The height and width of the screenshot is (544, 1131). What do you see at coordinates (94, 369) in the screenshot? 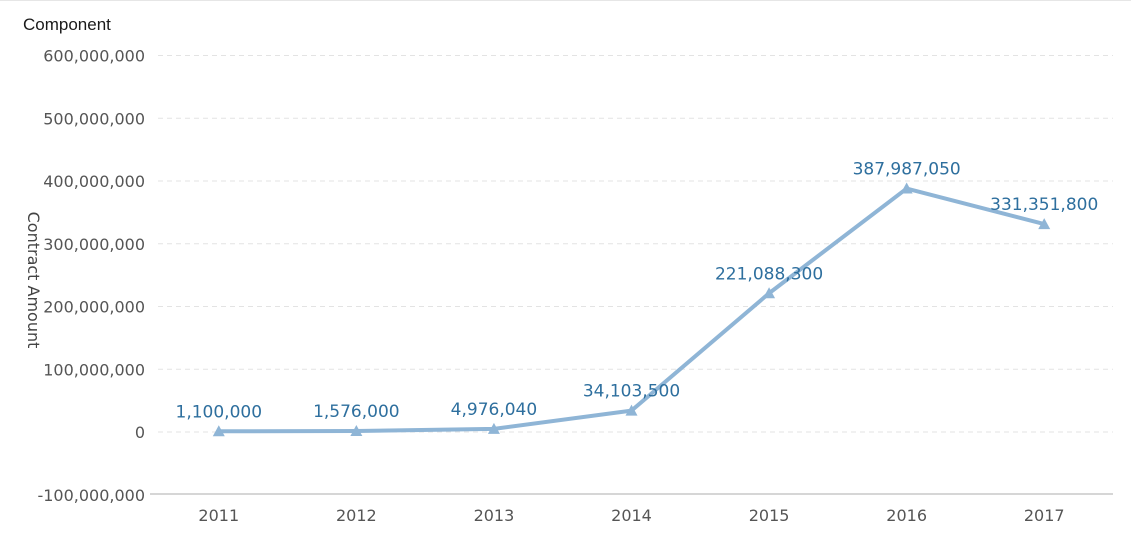
I see `y-tick-label: 100,000,000` at bounding box center [94, 369].